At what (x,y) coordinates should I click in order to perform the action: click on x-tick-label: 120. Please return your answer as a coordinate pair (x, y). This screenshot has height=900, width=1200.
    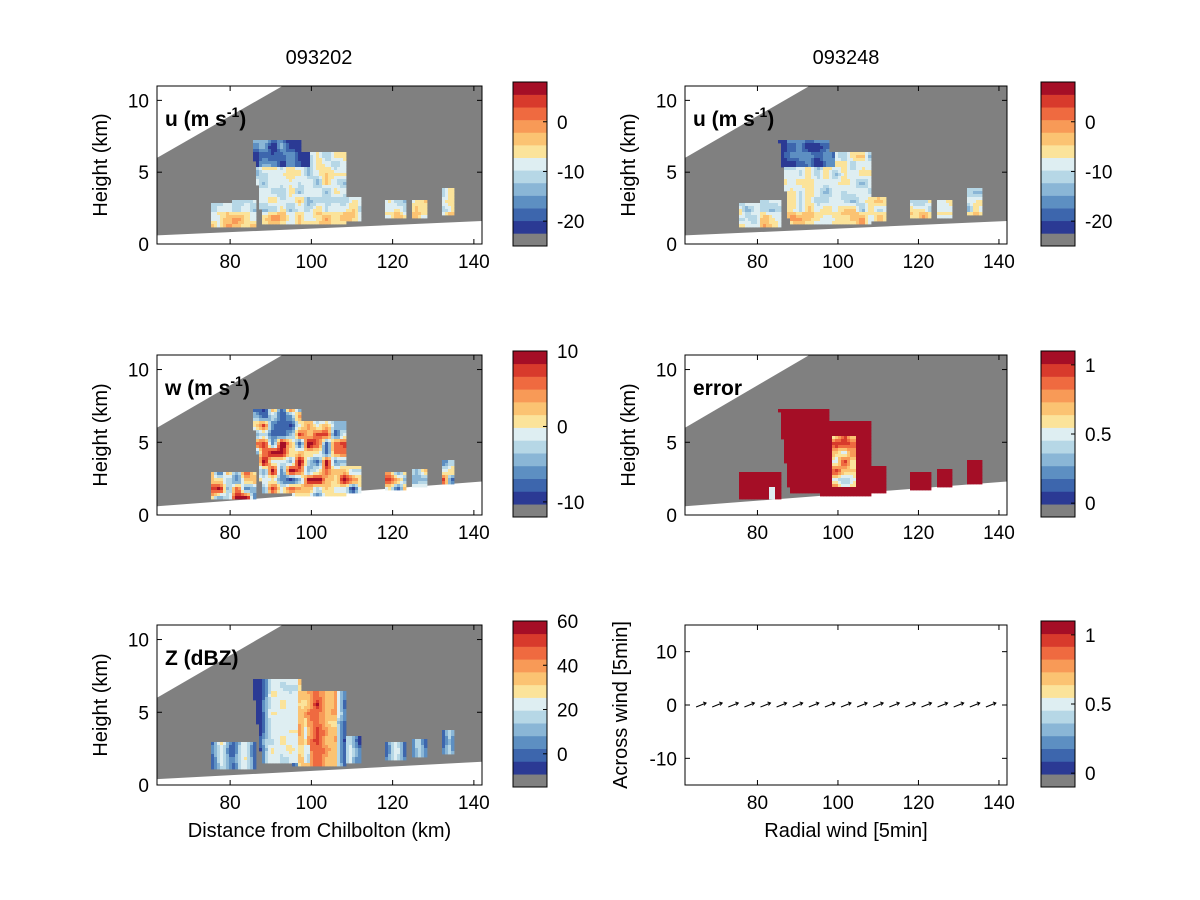
    Looking at the image, I should click on (393, 803).